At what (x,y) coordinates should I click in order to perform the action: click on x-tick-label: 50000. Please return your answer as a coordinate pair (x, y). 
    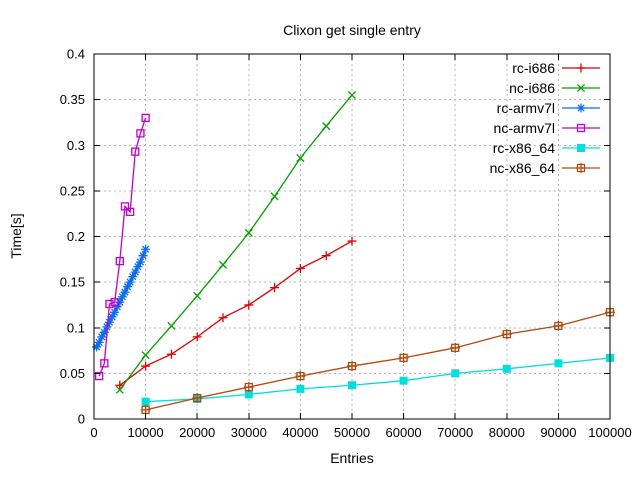
    Looking at the image, I should click on (352, 432).